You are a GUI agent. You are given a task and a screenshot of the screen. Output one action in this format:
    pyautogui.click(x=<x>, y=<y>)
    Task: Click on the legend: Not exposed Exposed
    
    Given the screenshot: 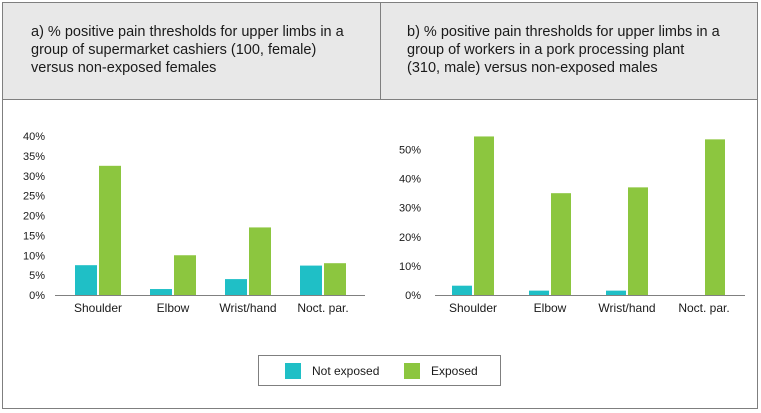 What is the action you would take?
    pyautogui.click(x=379, y=370)
    